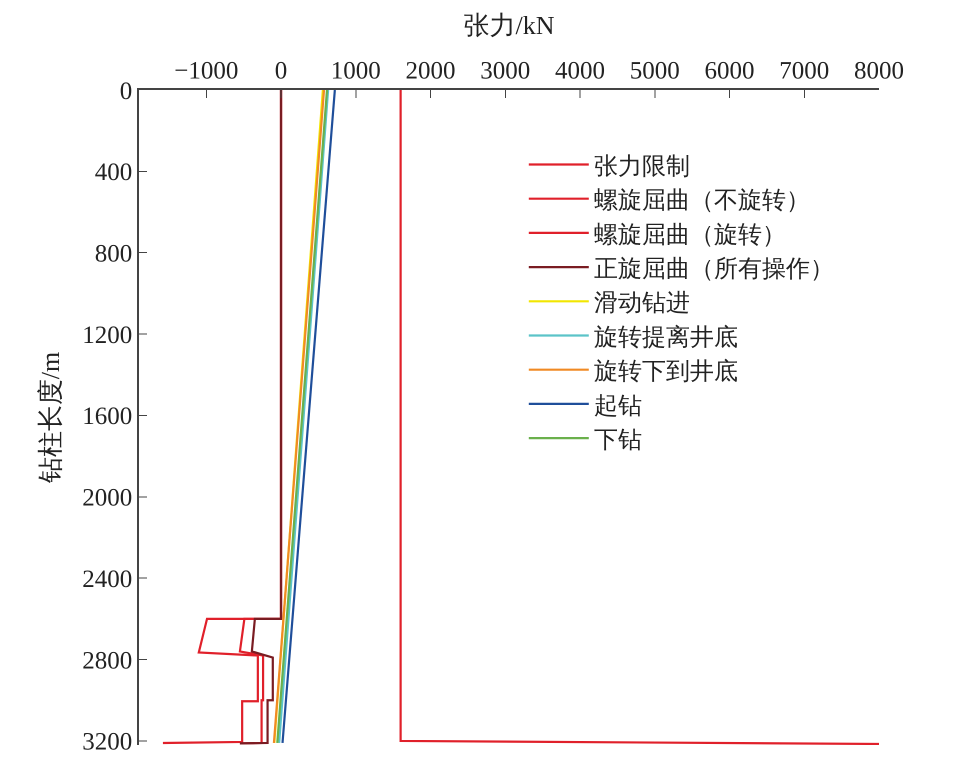  I want to click on legend-label: 下钻, so click(618, 440).